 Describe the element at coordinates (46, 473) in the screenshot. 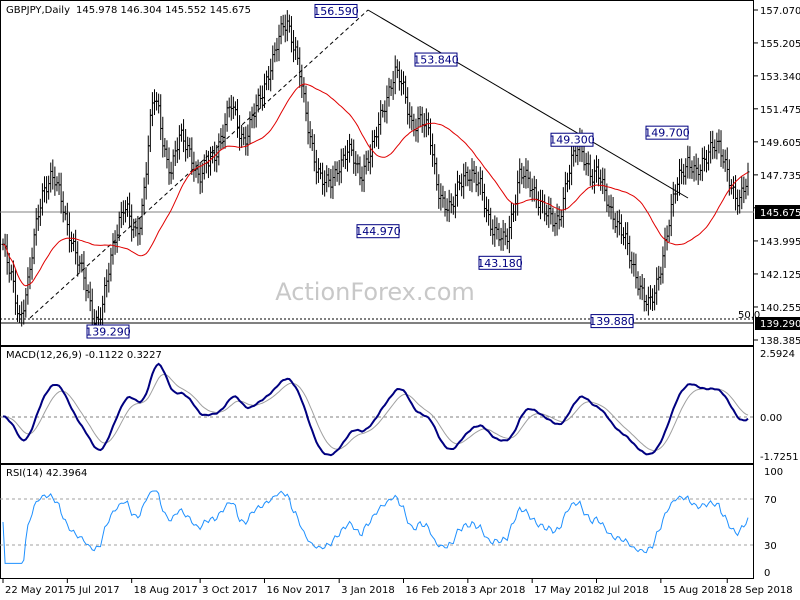

I see `rsi-title: RSI(14) 42.3964` at that location.